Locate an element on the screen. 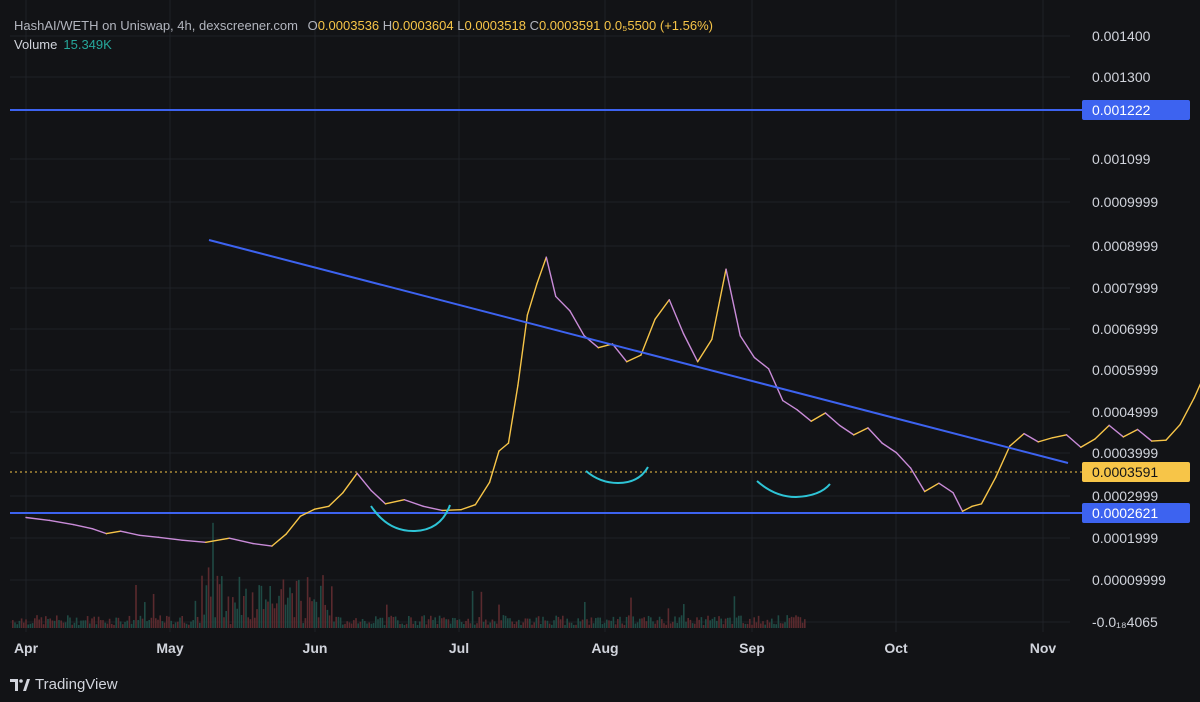 The image size is (1200, 702). y-tick-label: 0.0005999 is located at coordinates (1125, 370).